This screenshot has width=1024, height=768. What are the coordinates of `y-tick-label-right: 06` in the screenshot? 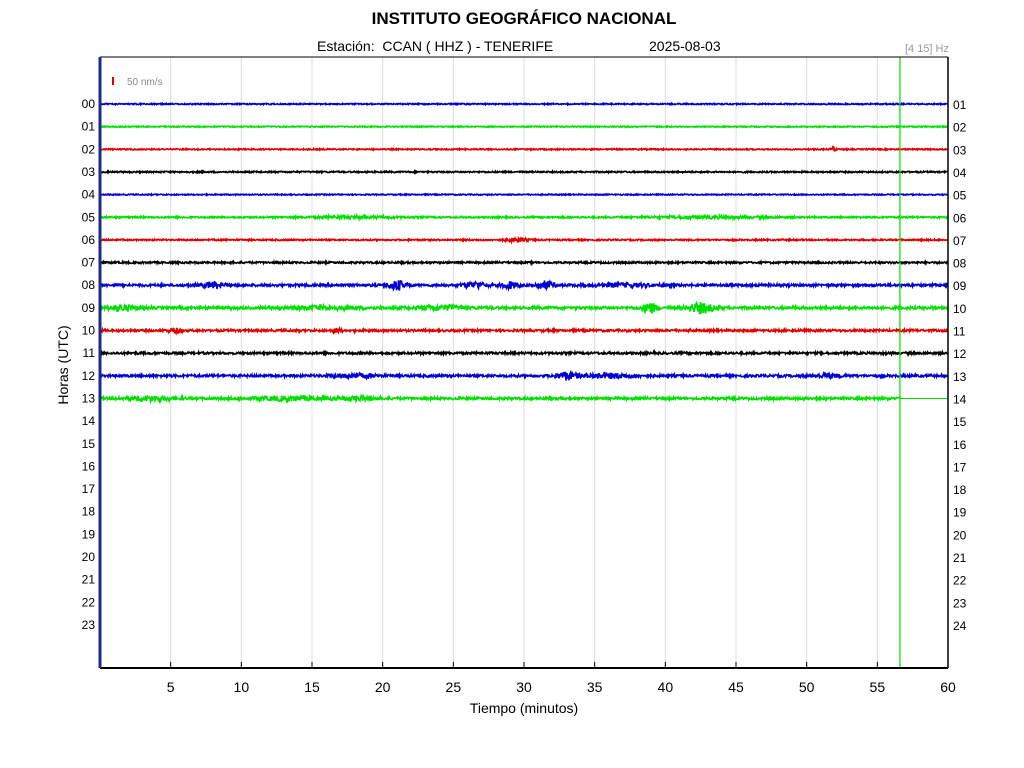 It's located at (960, 218).